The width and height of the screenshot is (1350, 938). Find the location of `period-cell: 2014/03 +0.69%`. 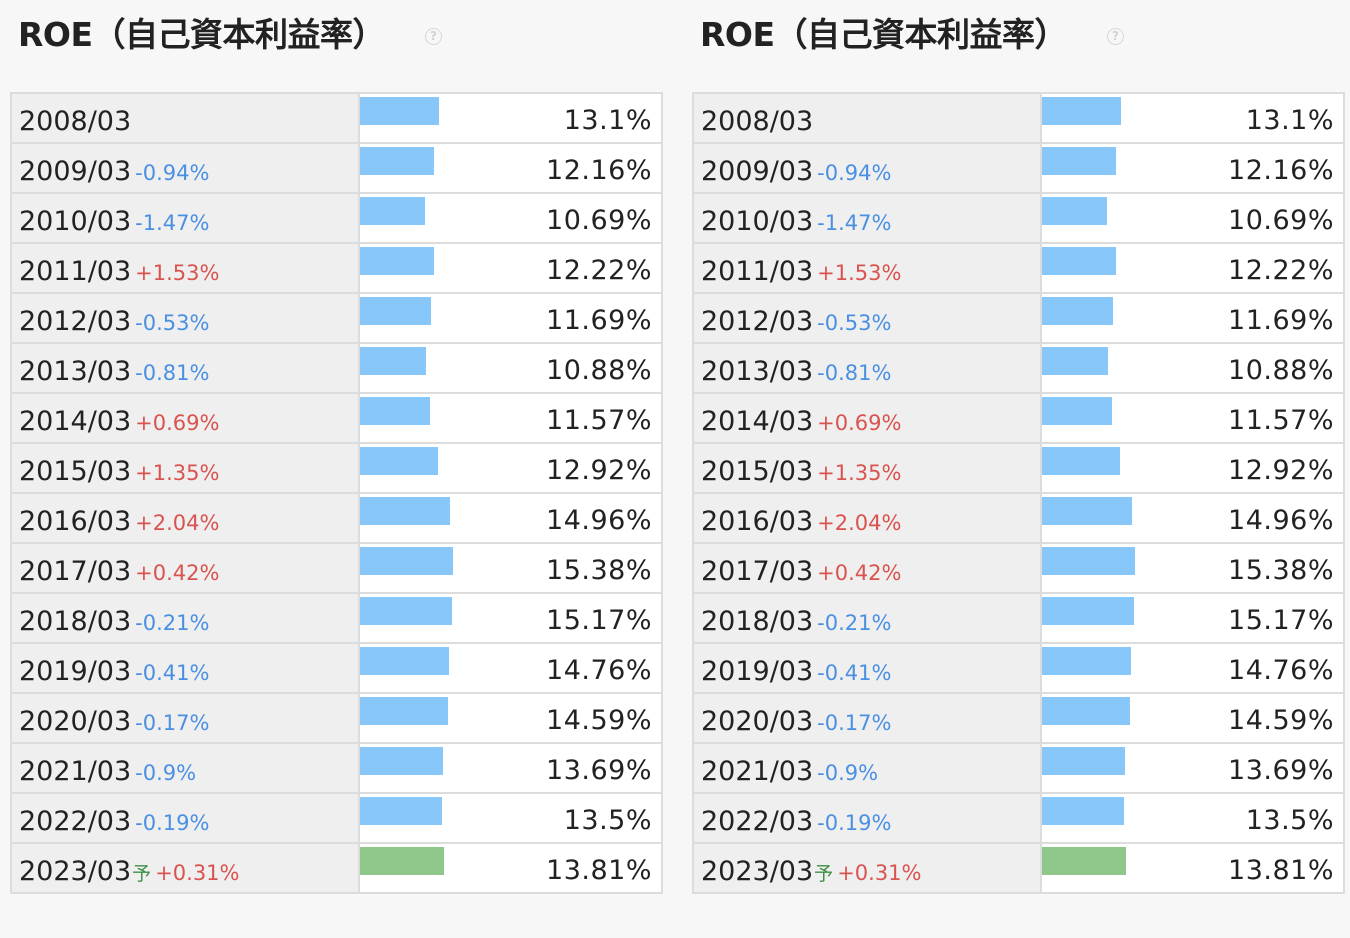

period-cell: 2014/03 +0.69% is located at coordinates (185, 418).